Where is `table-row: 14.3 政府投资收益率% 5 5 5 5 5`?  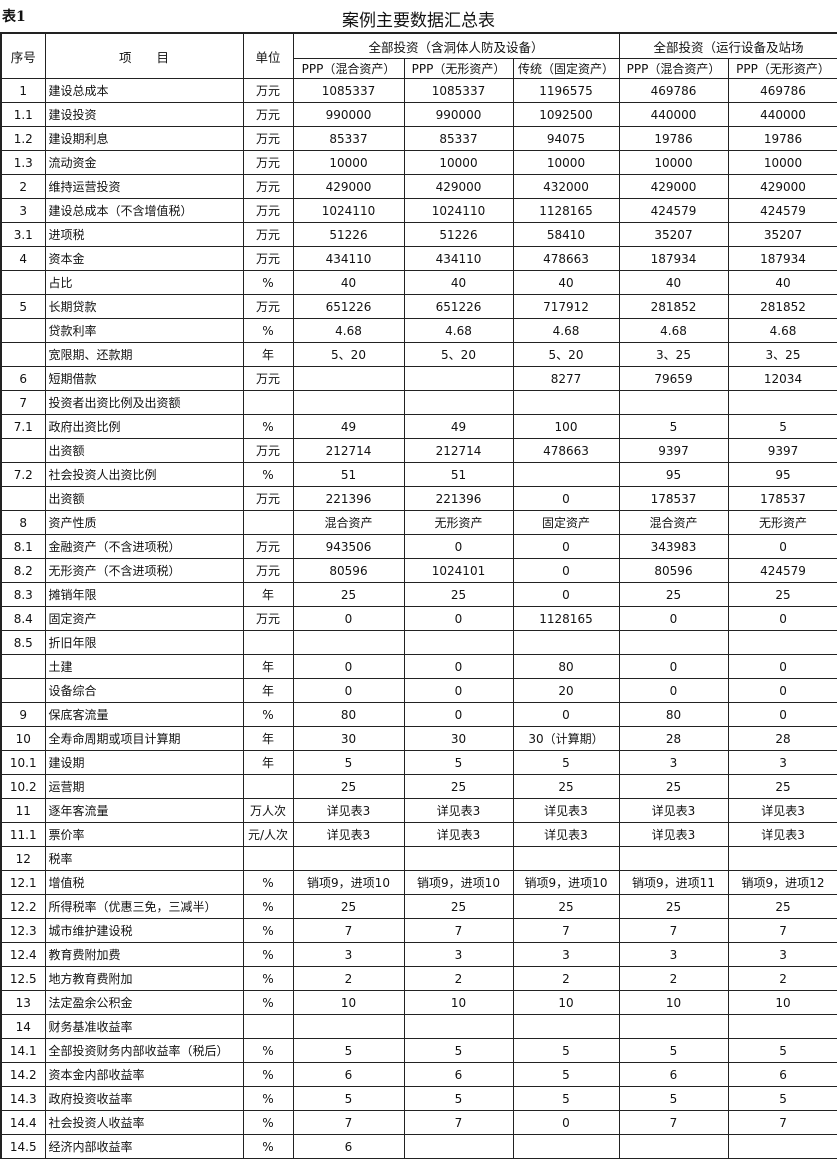
table-row: 14.3 政府投资收益率% 5 5 5 5 5 is located at coordinates (418, 1098).